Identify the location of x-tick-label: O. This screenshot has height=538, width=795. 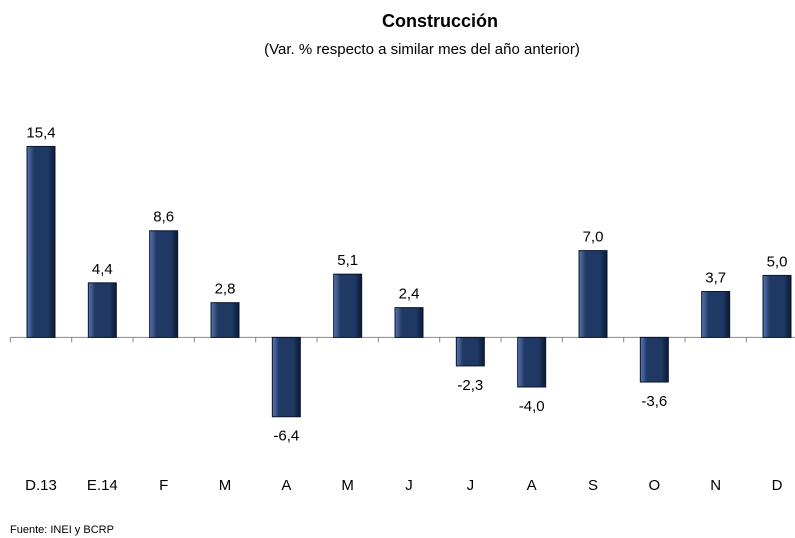
(654, 485).